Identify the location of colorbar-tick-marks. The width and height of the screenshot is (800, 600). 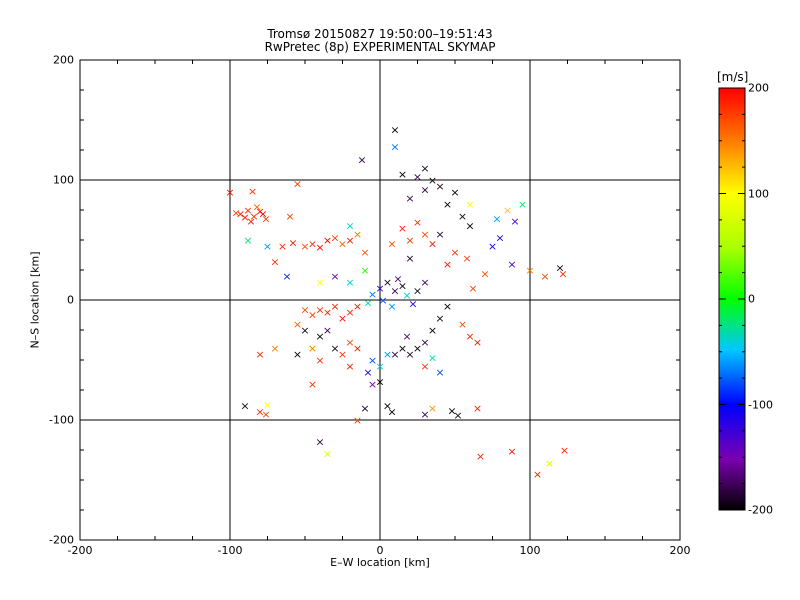
(732, 299).